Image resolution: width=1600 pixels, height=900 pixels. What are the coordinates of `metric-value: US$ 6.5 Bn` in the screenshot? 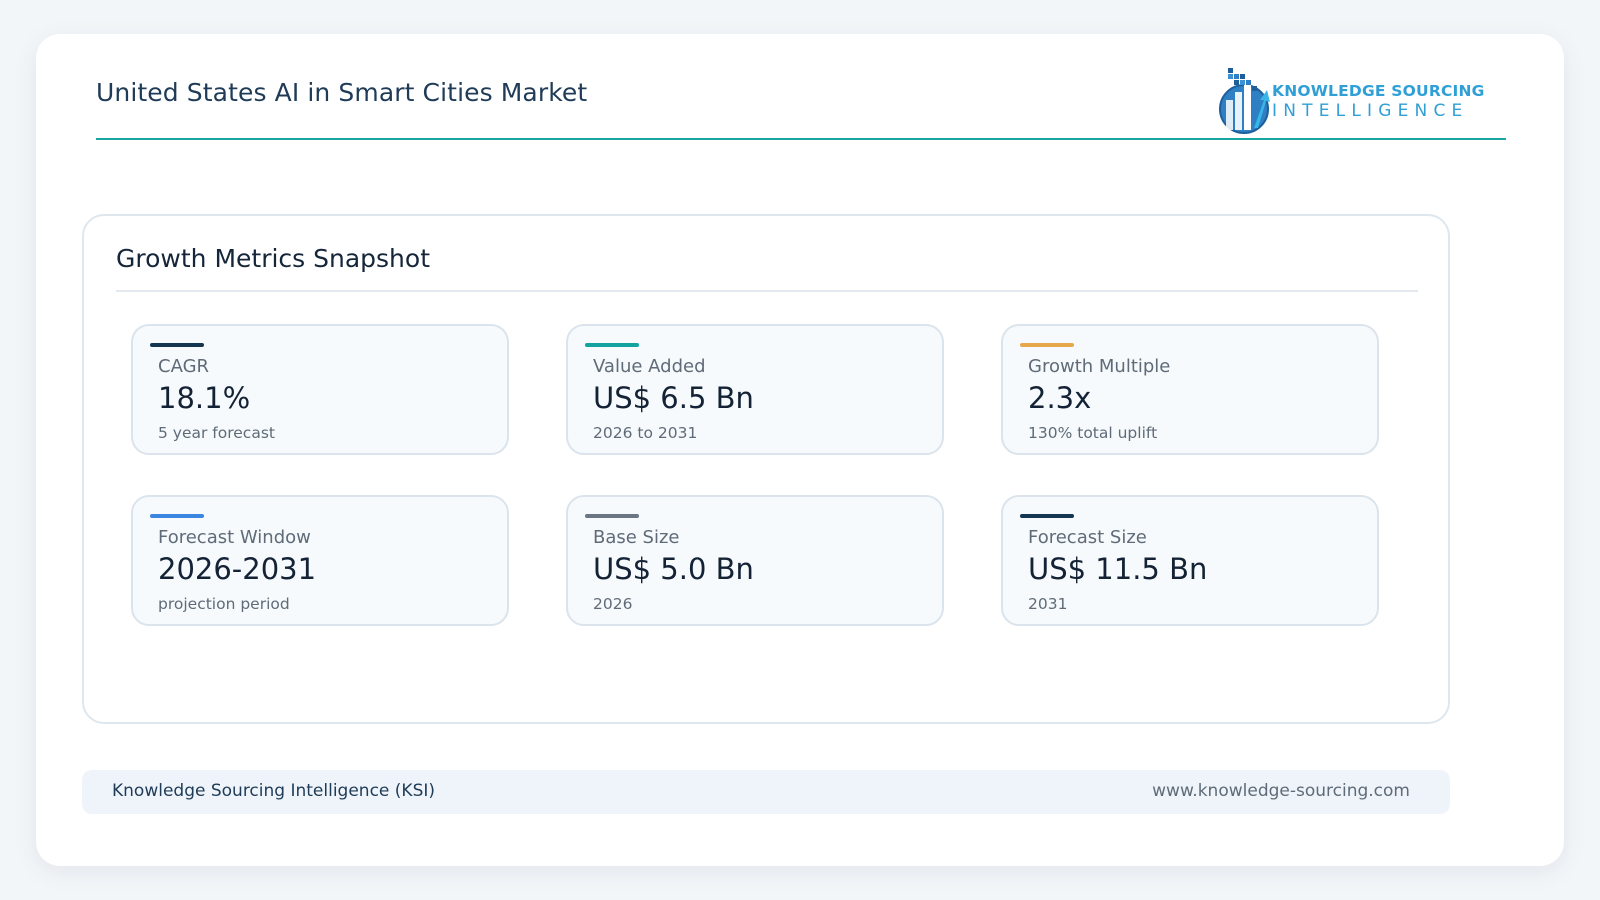 It's located at (673, 398).